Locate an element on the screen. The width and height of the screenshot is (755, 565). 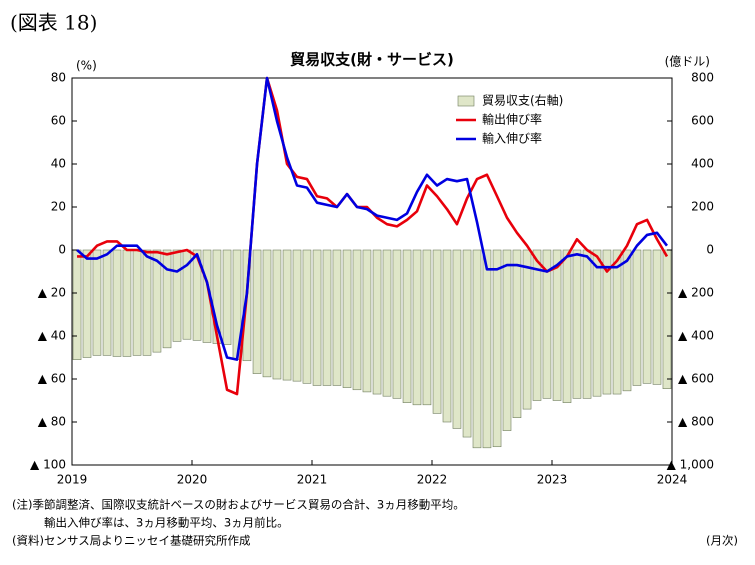
y2-tick-label: 400 is located at coordinates (702, 164).